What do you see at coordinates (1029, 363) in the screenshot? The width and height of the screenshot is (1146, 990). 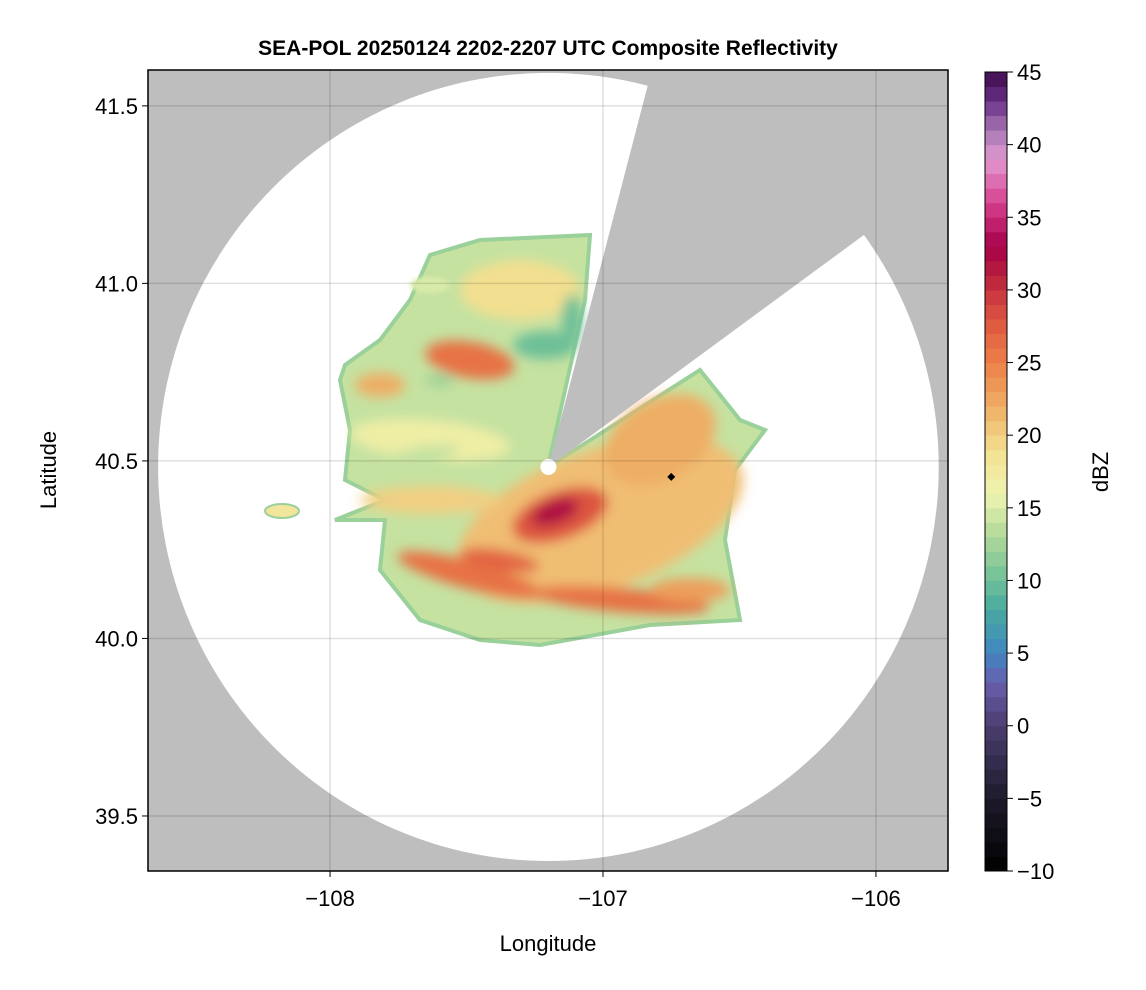 I see `colorbar-tick-label: 25` at bounding box center [1029, 363].